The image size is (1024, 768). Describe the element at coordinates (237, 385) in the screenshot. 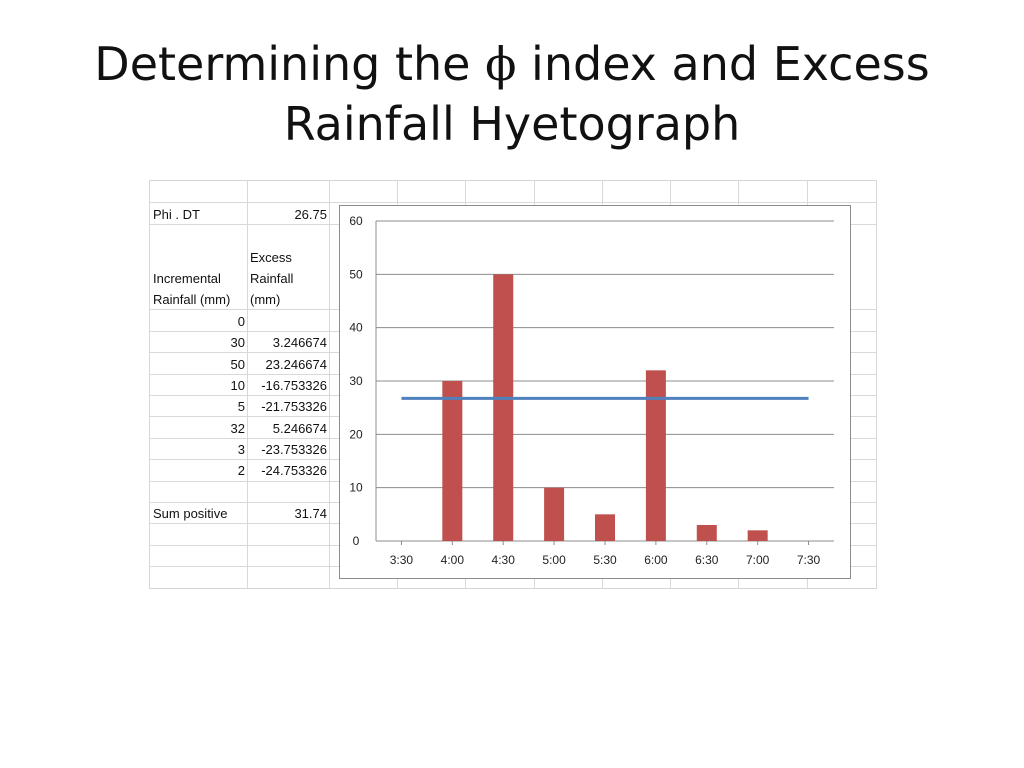

I see `incremental-cell: 10` at that location.